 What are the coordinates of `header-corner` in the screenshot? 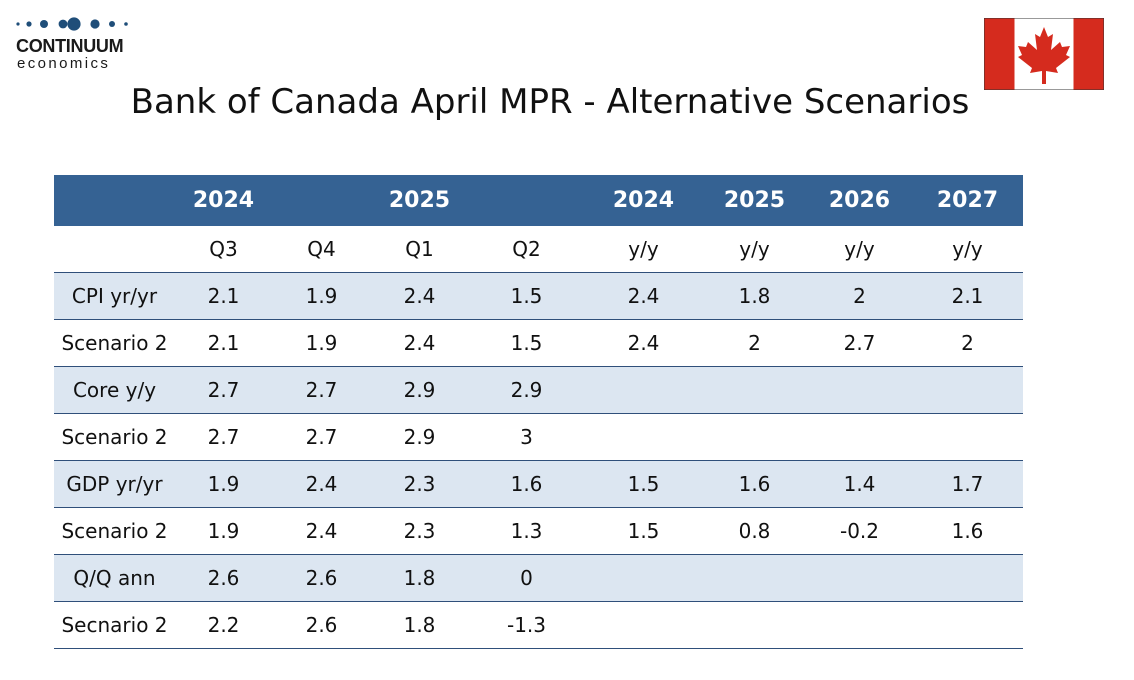 It's located at (114, 200).